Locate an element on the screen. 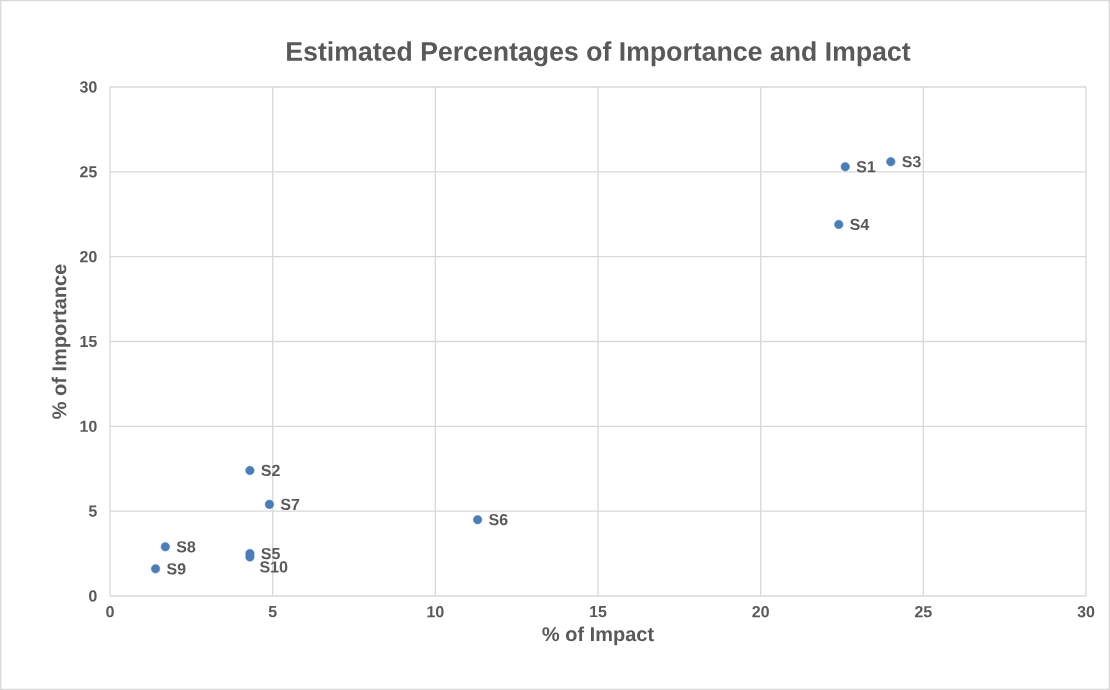  y-tick-label: 20 is located at coordinates (88, 257).